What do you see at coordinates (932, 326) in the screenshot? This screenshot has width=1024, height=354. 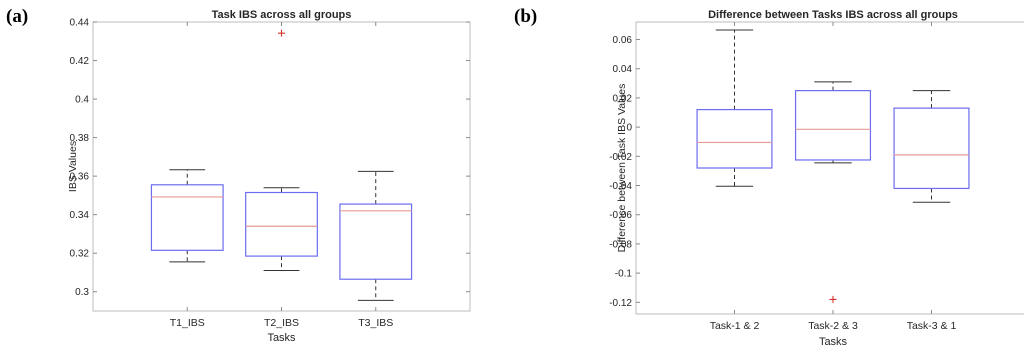 I see `x-tick-label: Task-3 & 1` at bounding box center [932, 326].